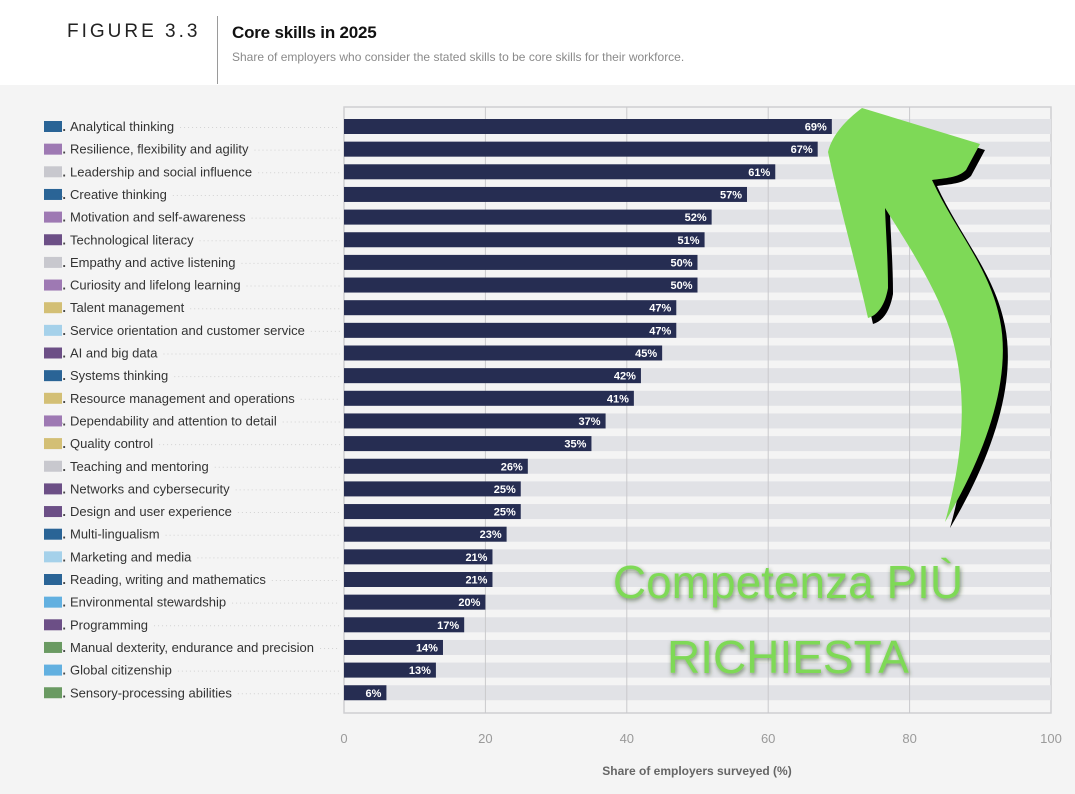  Describe the element at coordinates (131, 556) in the screenshot. I see `category-label: Marketing and media` at that location.